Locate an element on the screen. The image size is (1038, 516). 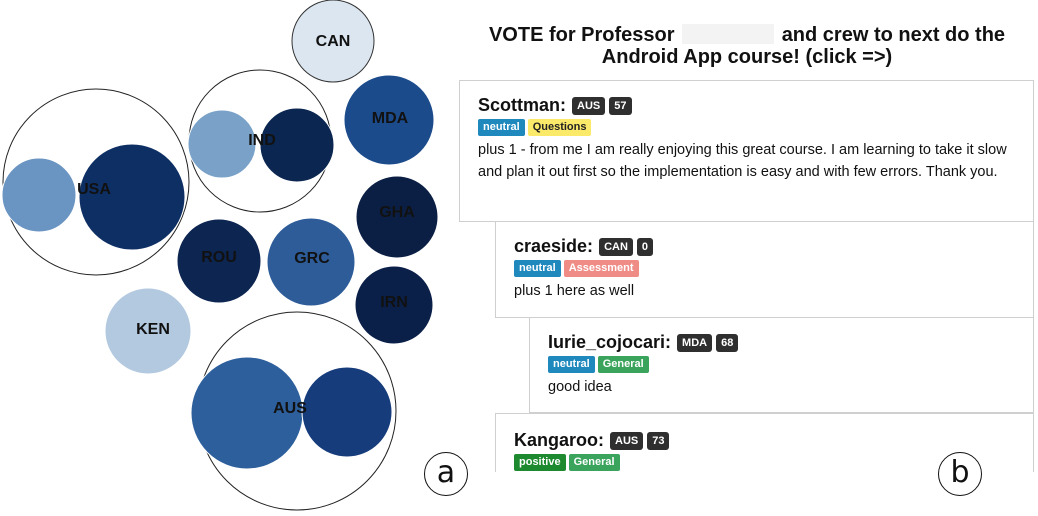
bubble-label-irn: IRN is located at coordinates (394, 302).